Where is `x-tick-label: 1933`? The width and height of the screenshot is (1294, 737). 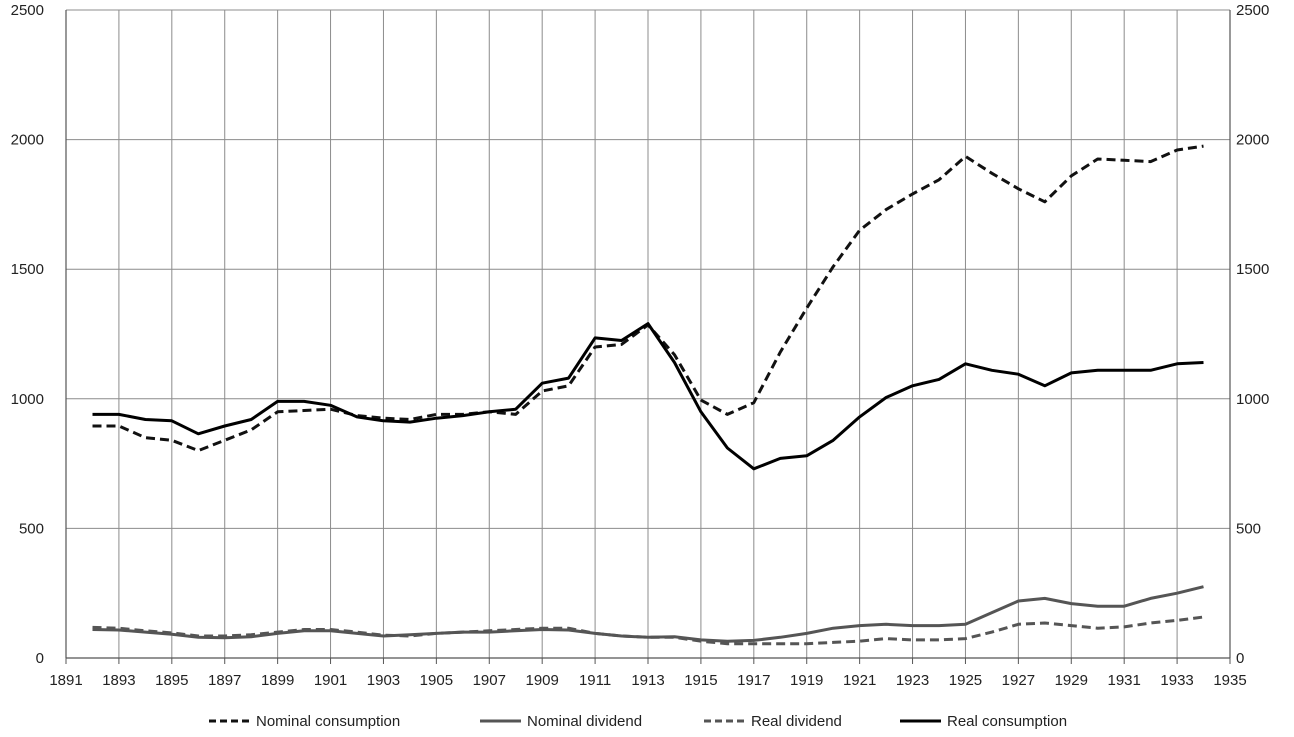
x-tick-label: 1933 is located at coordinates (1176, 680).